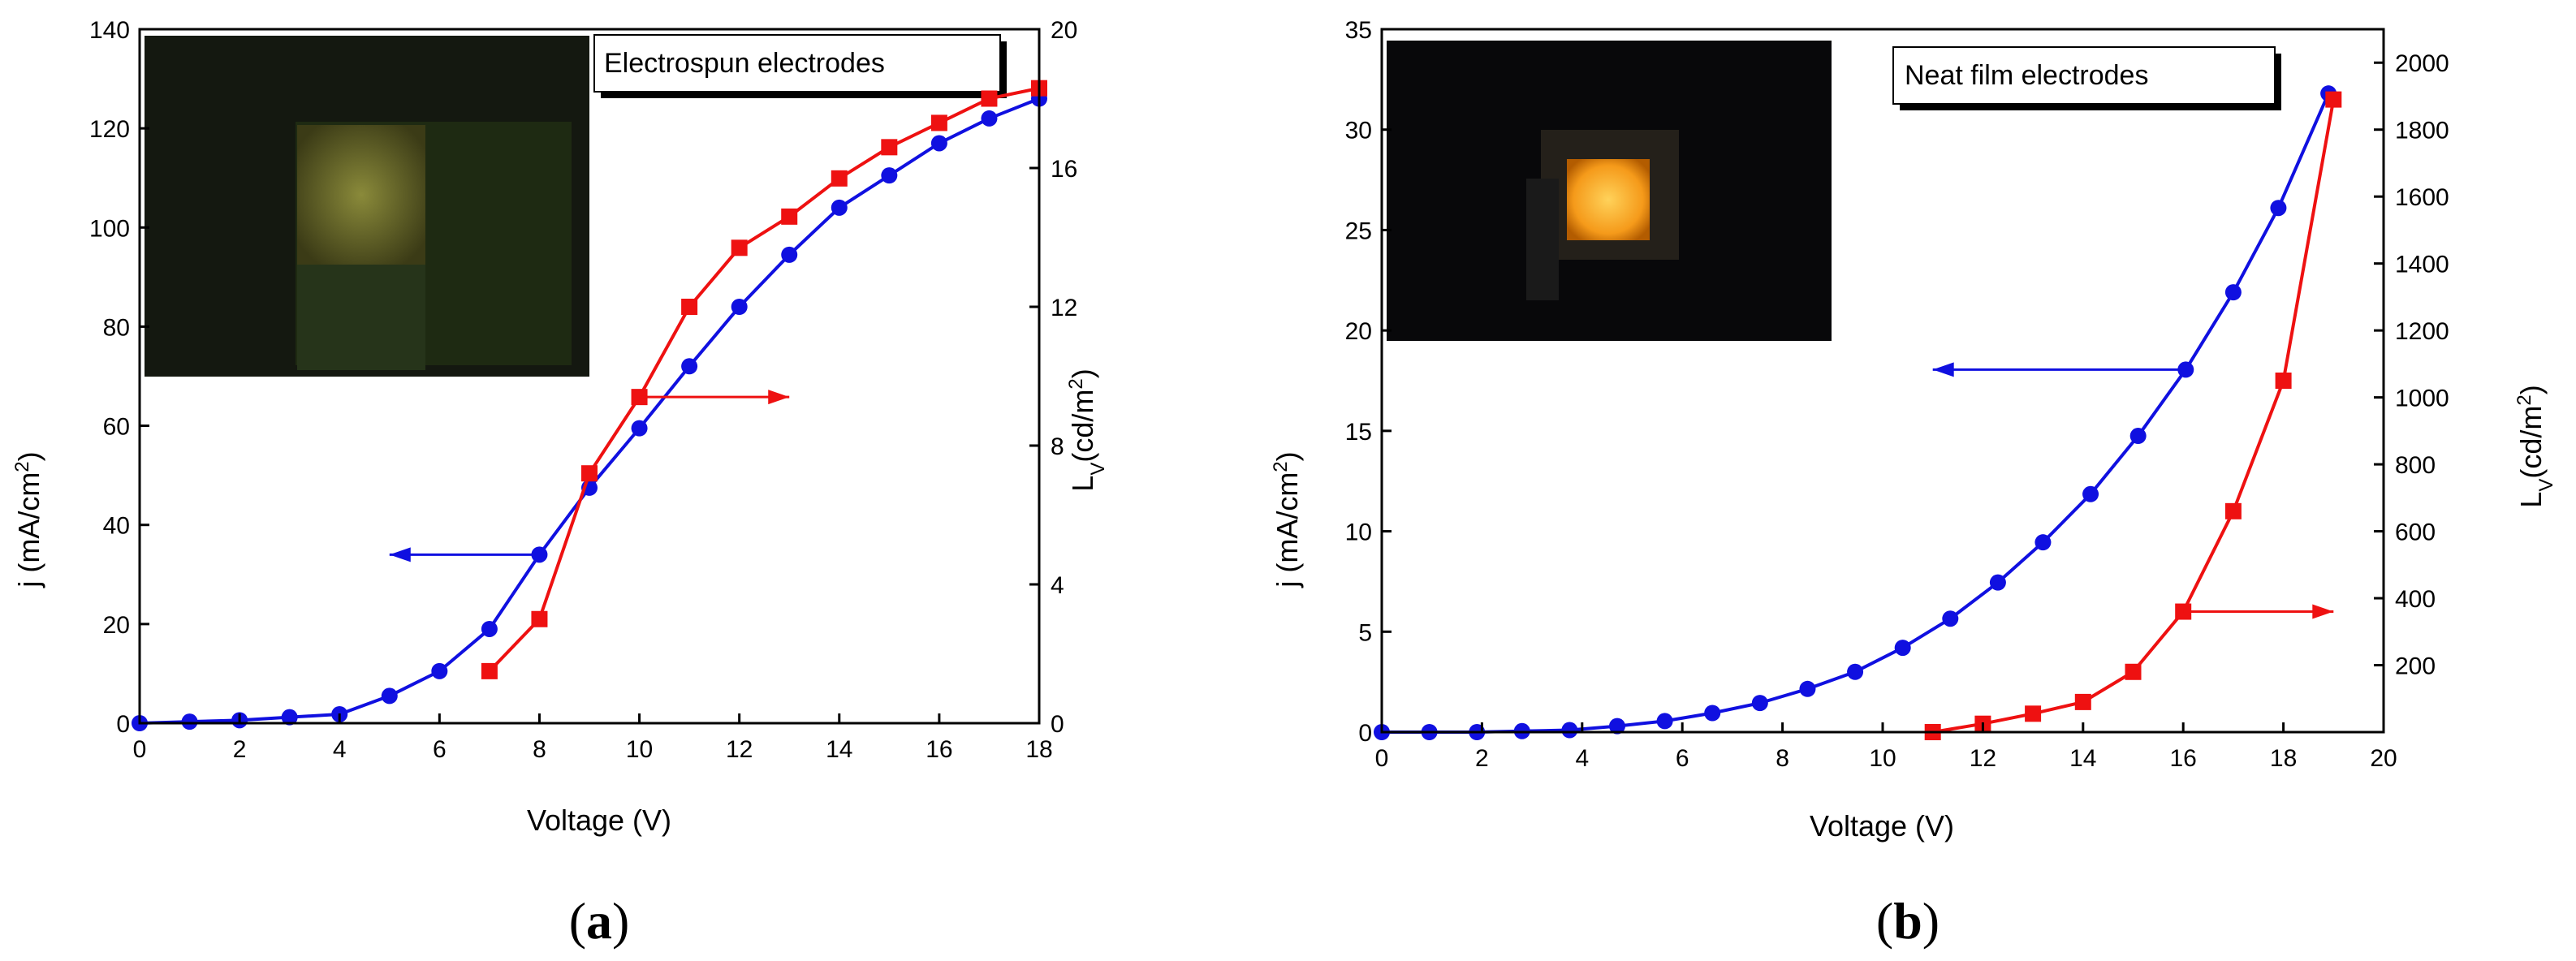 This screenshot has width=2576, height=961. I want to click on y-tick-label-right: 600, so click(2415, 532).